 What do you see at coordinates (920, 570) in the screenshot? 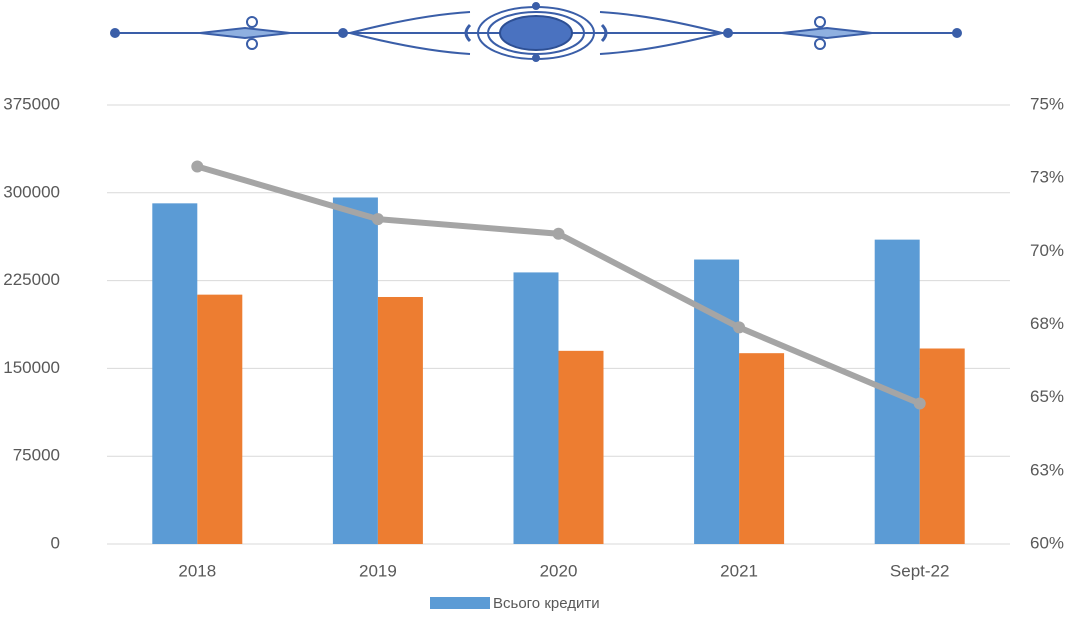
I see `x-tick-label: Sept-22` at bounding box center [920, 570].